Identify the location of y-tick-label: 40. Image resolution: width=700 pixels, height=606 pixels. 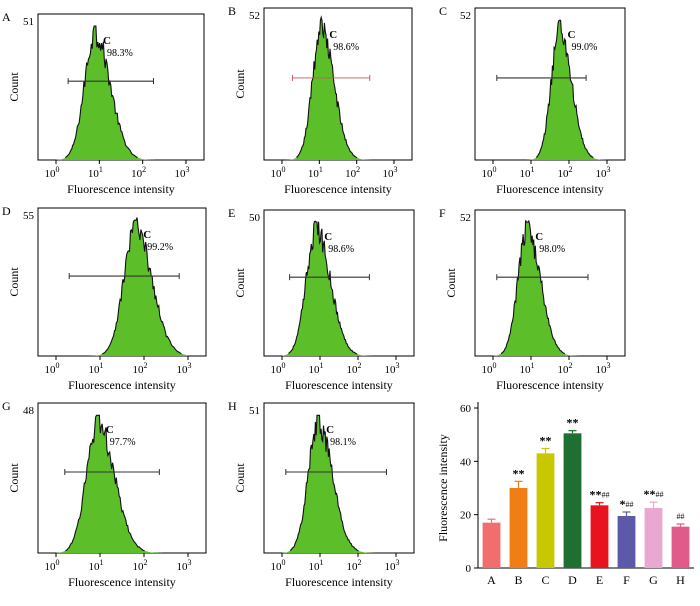
(466, 462).